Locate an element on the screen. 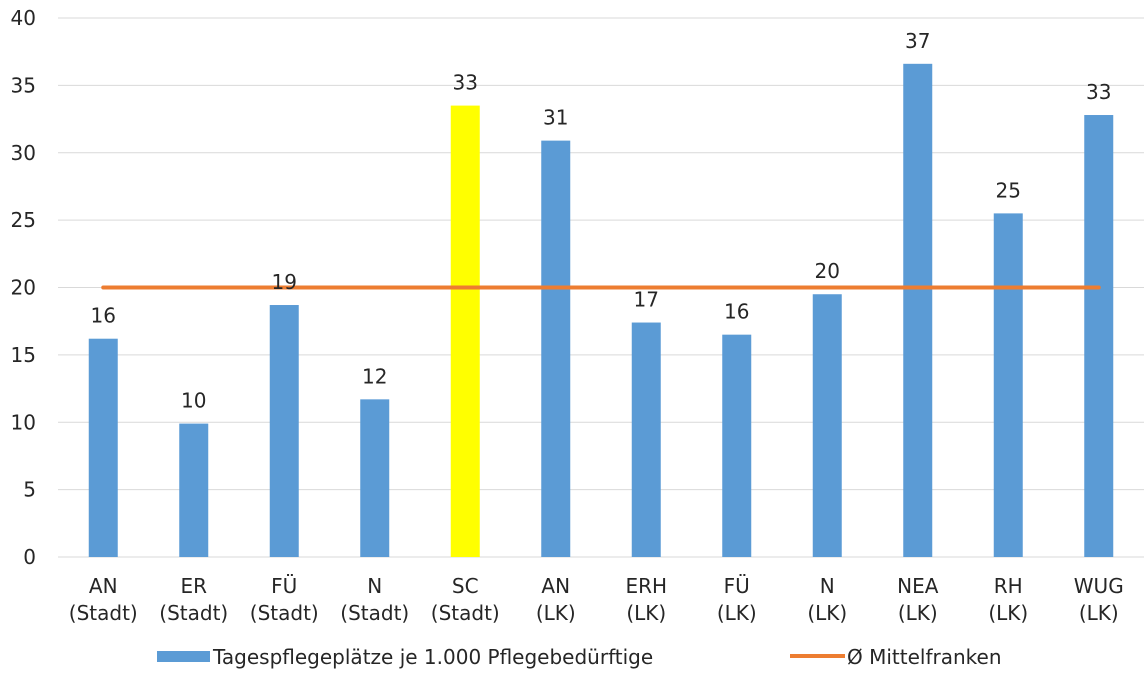 This screenshot has height=684, width=1144. y-tick-label-25: 25 is located at coordinates (23, 220).